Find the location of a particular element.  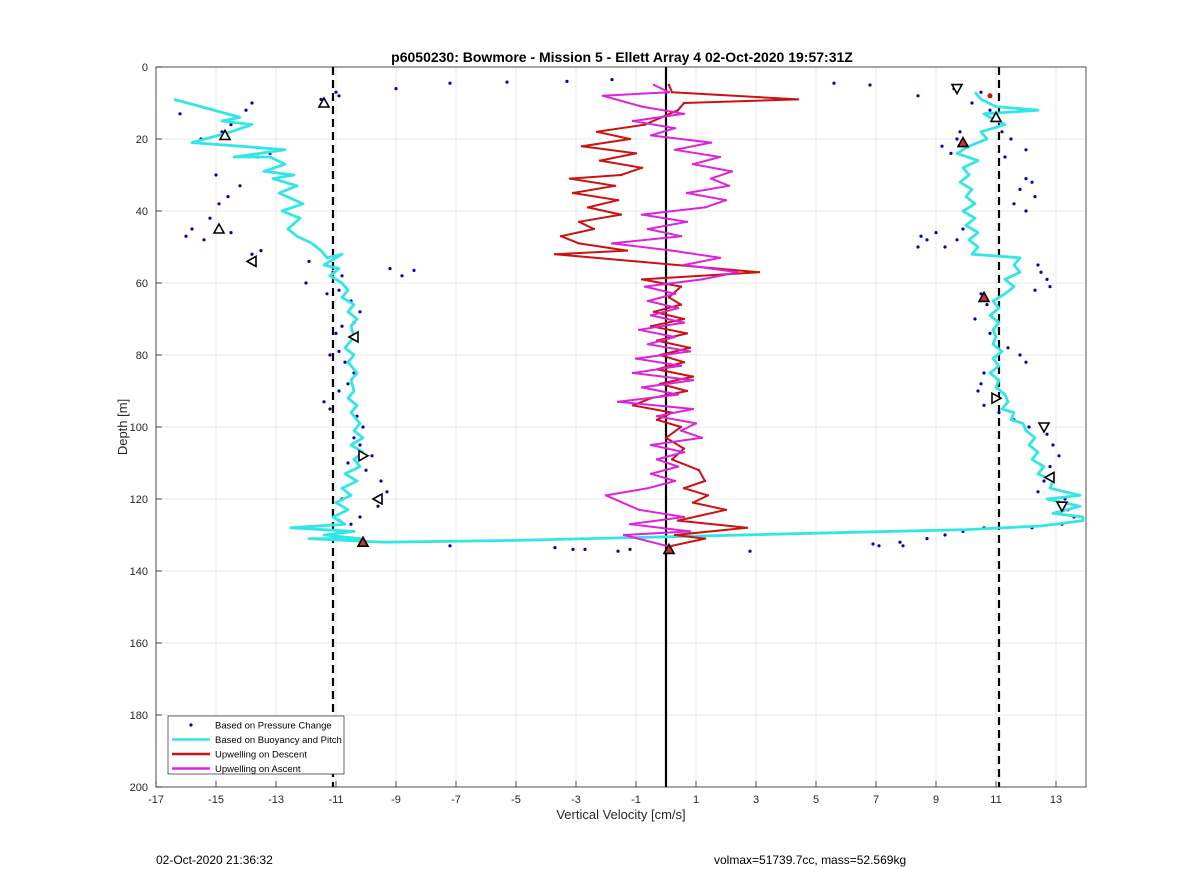

series-upwelling-on-descent is located at coordinates (676, 315).